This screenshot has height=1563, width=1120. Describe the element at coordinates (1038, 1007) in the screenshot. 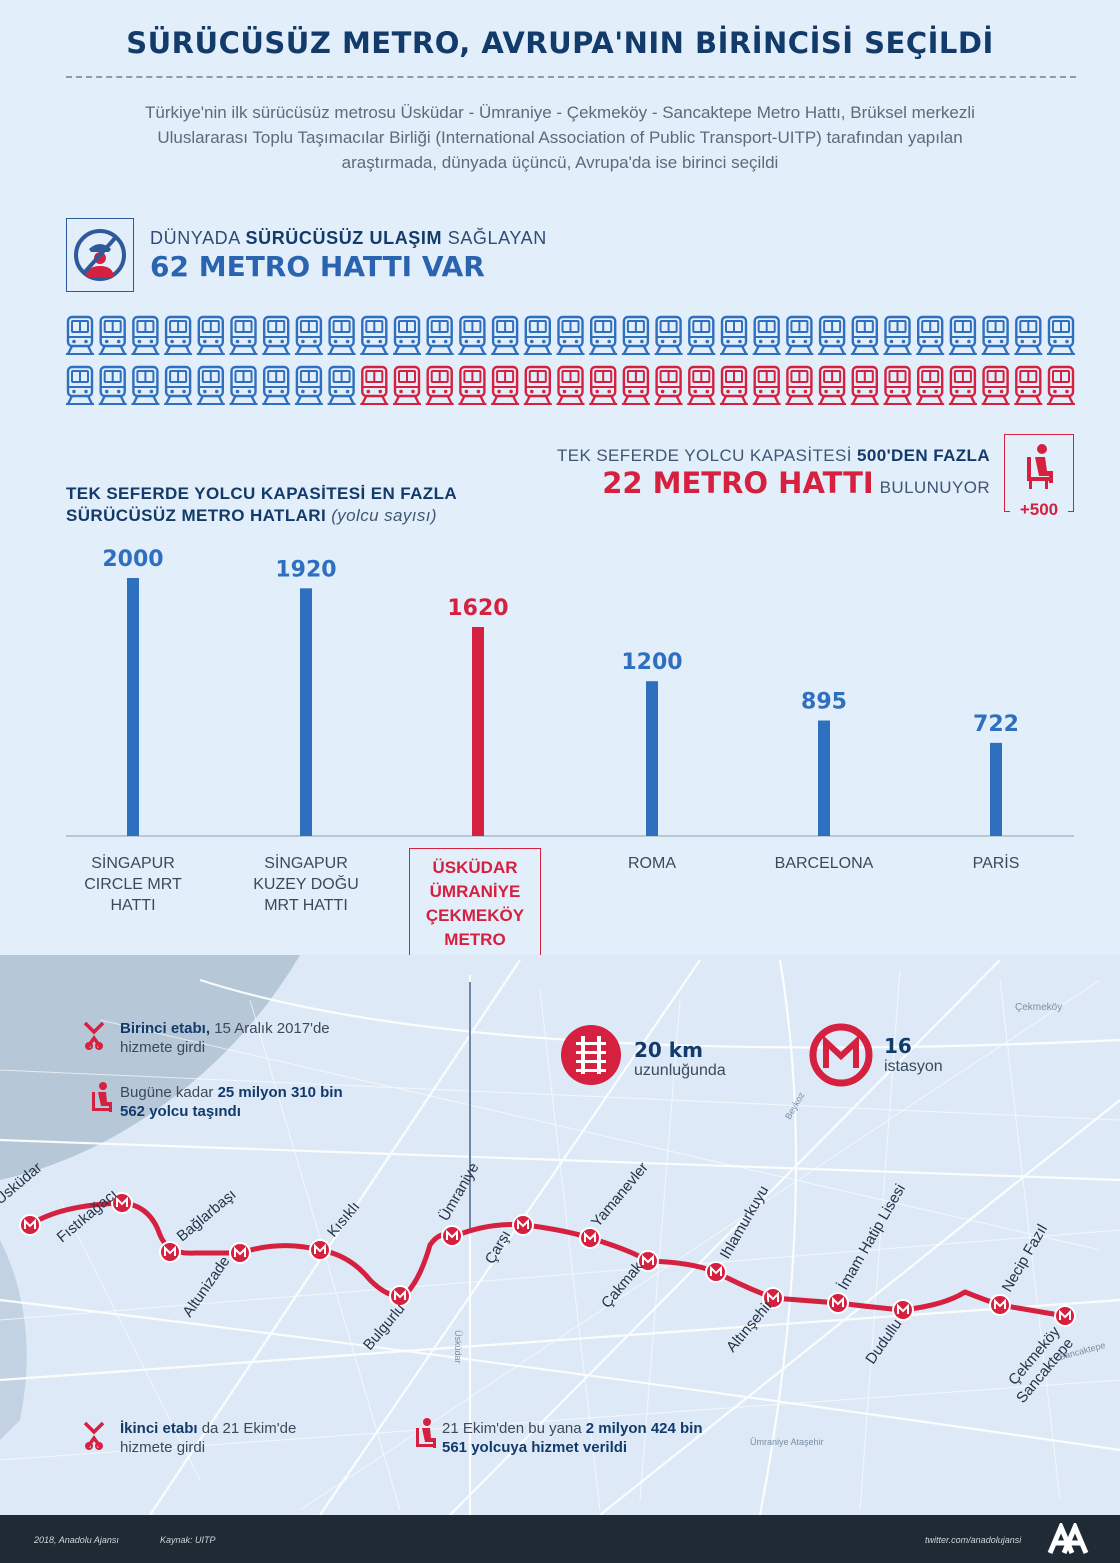

I see `district-label: Çekmeköy` at that location.